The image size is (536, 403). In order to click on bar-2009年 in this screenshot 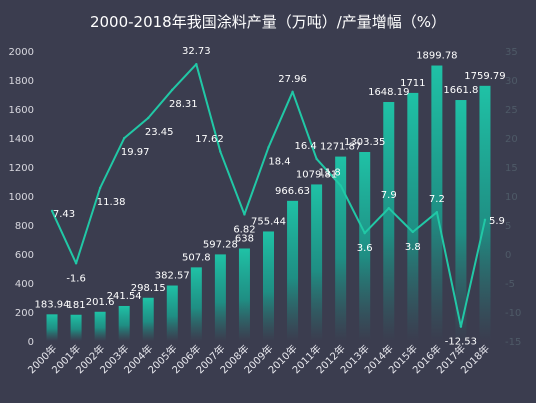, I will do `click(268, 286)`.